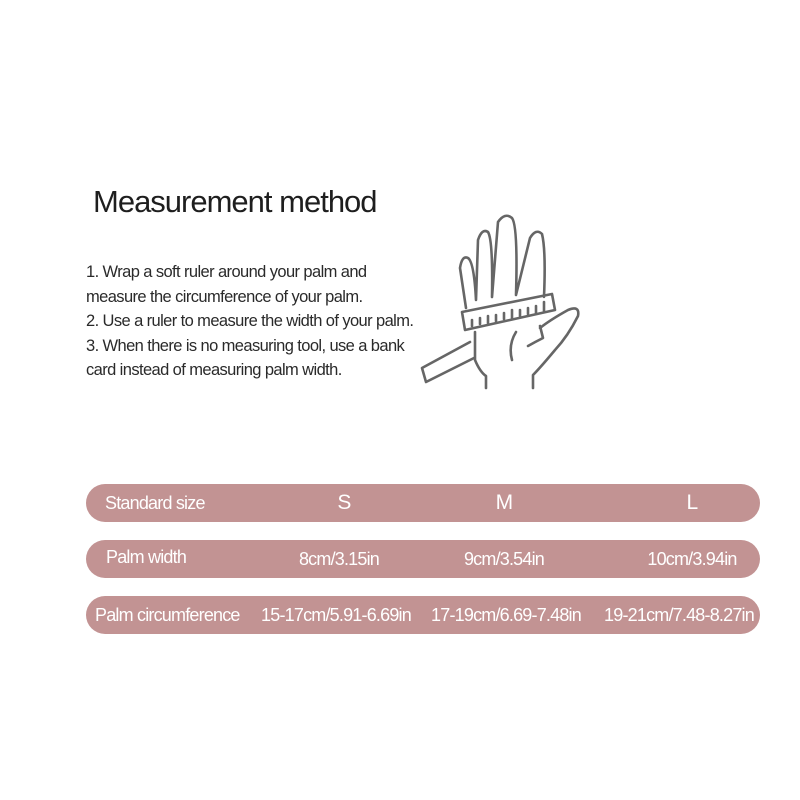  I want to click on value-s: 8cm/3.15in, so click(339, 559).